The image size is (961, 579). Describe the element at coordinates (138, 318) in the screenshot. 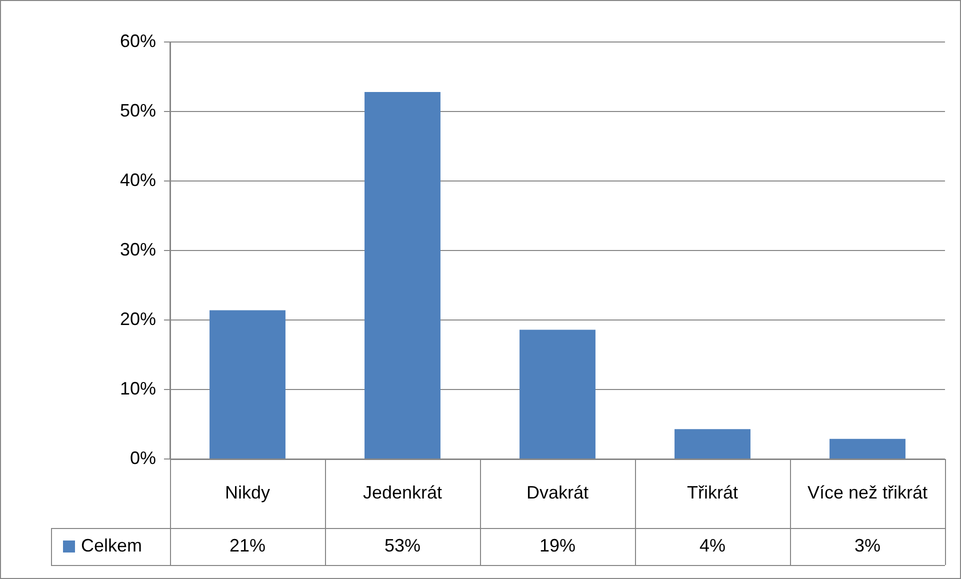

I see `y-tick-label: 20%` at that location.